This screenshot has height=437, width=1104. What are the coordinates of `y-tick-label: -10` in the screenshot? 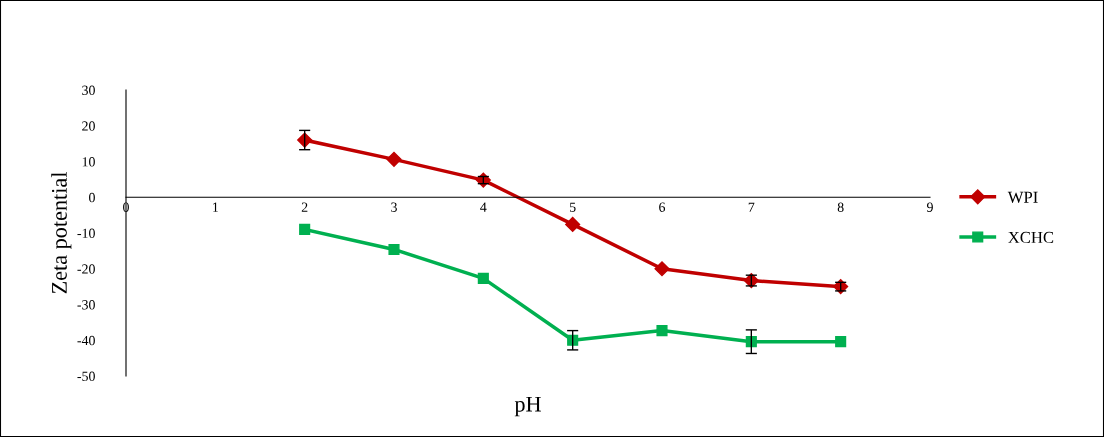 It's located at (86, 233).